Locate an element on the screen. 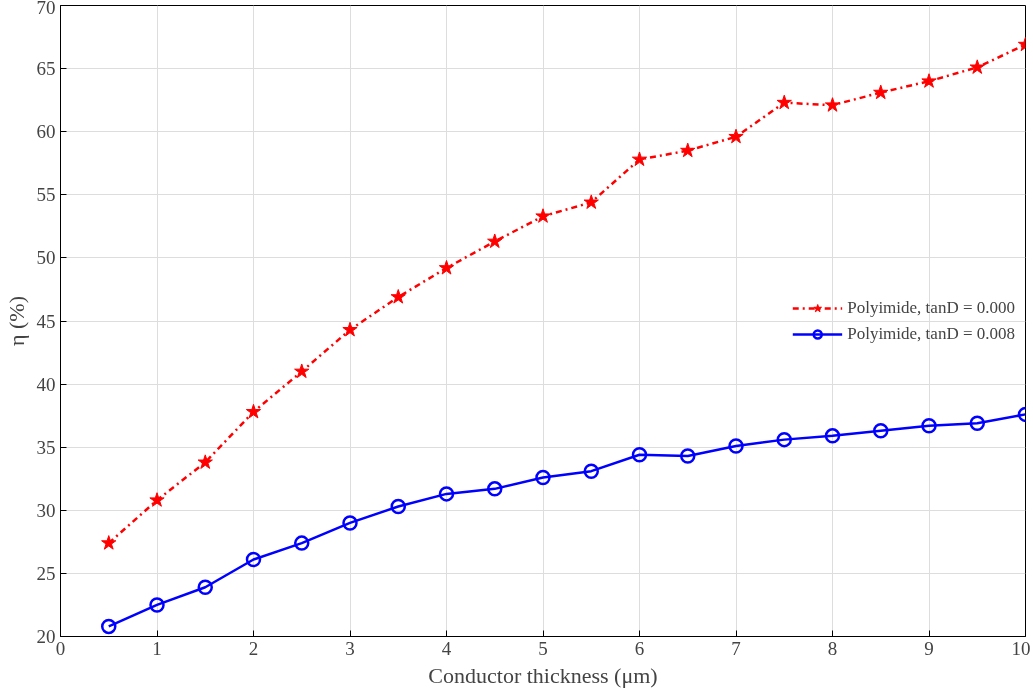 The height and width of the screenshot is (693, 1033). y-tick-label: 55 is located at coordinates (46, 195).